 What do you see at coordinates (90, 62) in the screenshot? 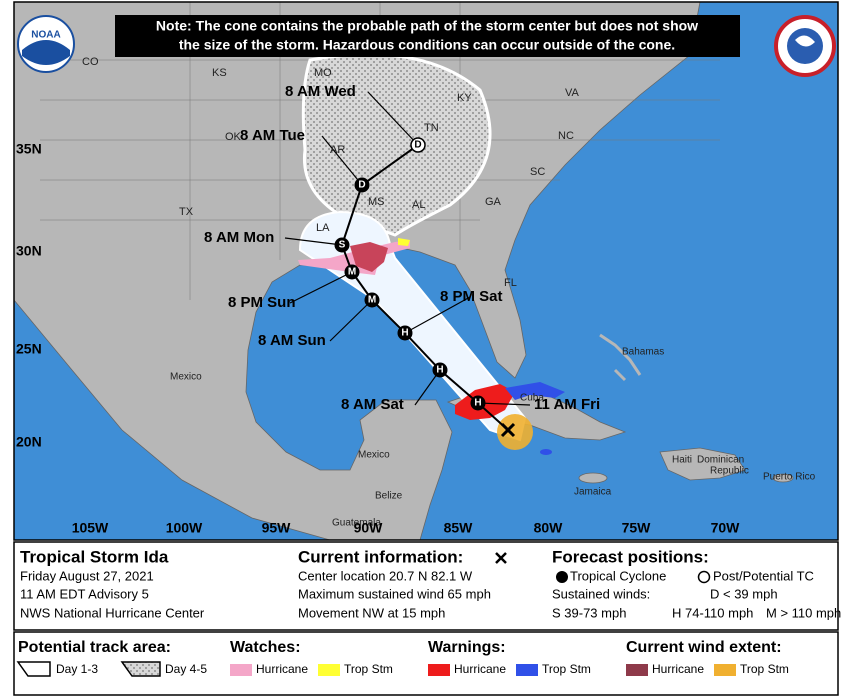
I see `state-label: CO` at bounding box center [90, 62].